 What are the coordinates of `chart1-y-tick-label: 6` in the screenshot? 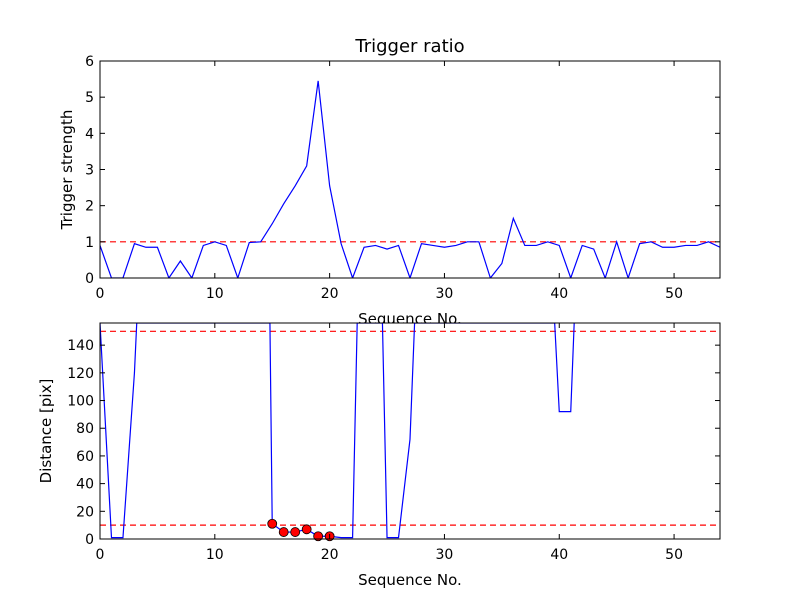 It's located at (89, 62).